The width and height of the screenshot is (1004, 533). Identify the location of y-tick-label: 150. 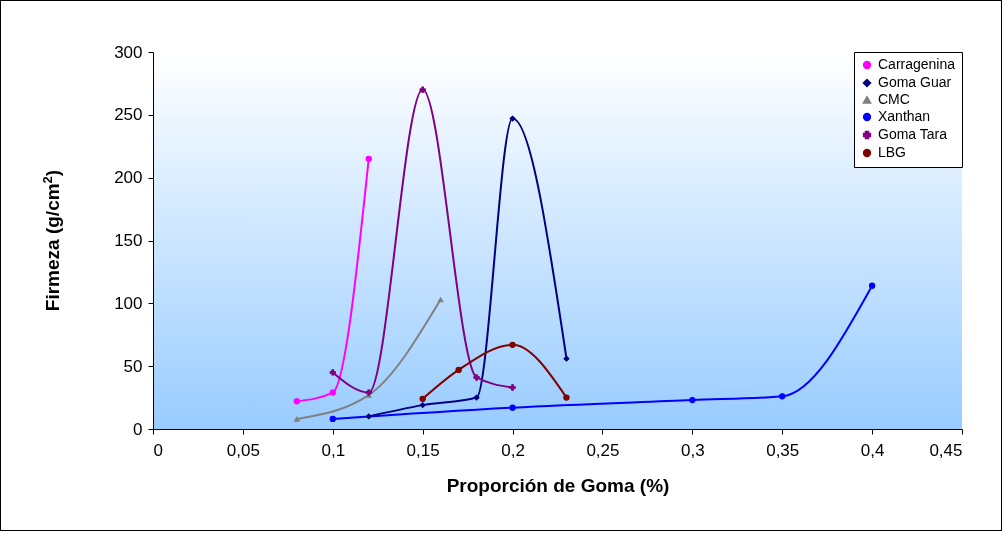
(128, 240).